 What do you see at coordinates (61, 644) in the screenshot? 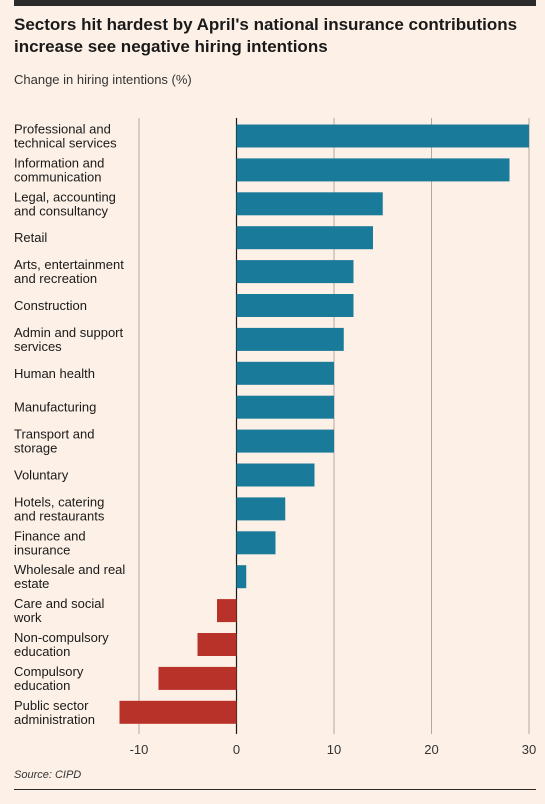
I see `category-label: Non-compulsory education` at bounding box center [61, 644].